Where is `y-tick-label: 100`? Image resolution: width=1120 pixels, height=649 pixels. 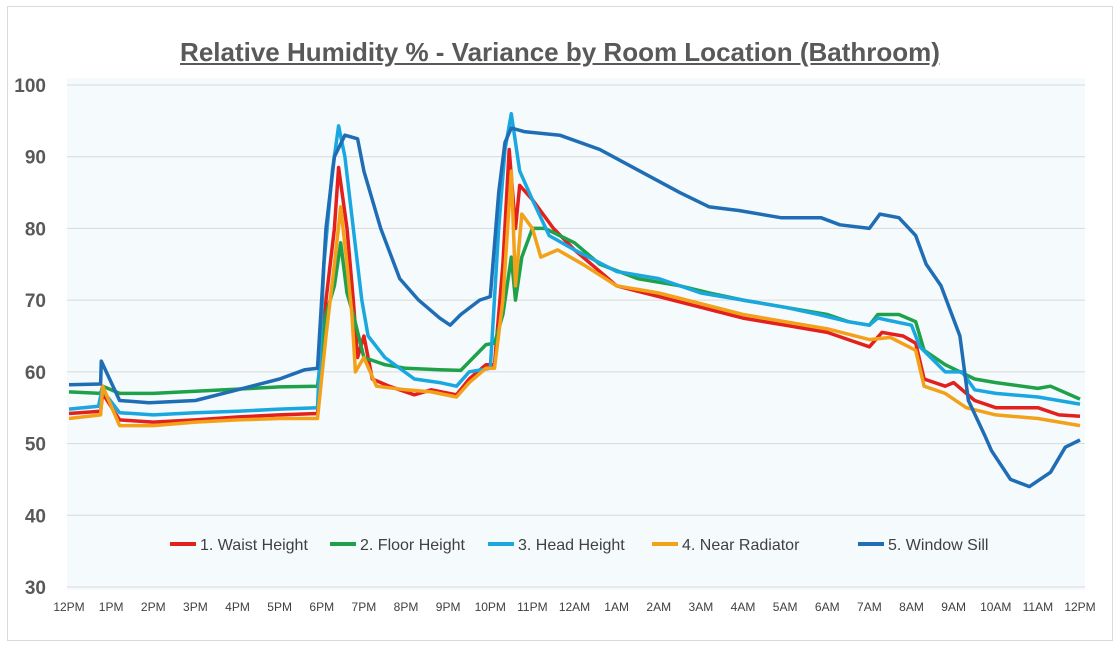 y-tick-label: 100 is located at coordinates (30, 86).